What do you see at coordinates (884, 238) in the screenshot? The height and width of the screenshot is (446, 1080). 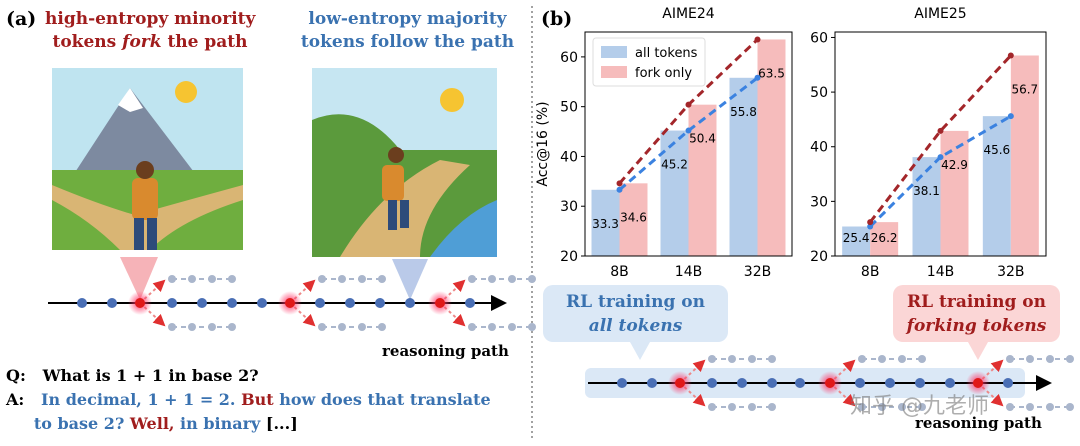 I see `value-label: 26.2` at bounding box center [884, 238].